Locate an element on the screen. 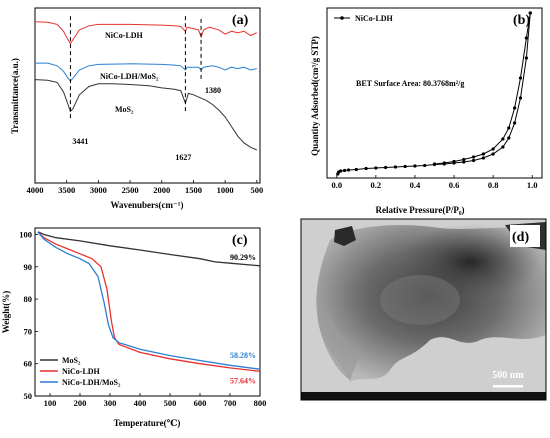  xtick-label-600: 600 is located at coordinates (200, 403).